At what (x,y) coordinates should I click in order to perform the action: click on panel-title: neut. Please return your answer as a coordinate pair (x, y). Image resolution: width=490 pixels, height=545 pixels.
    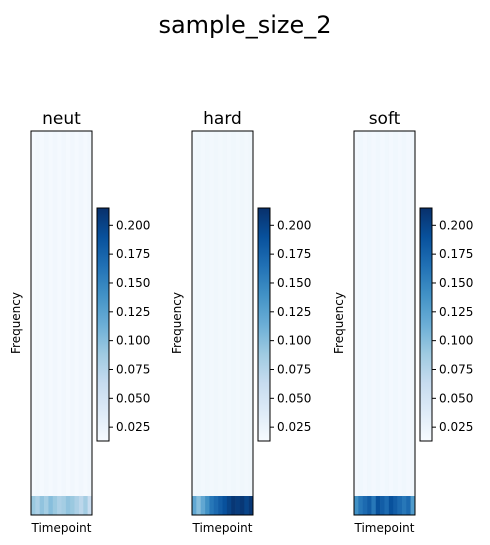
    Looking at the image, I should click on (61, 119).